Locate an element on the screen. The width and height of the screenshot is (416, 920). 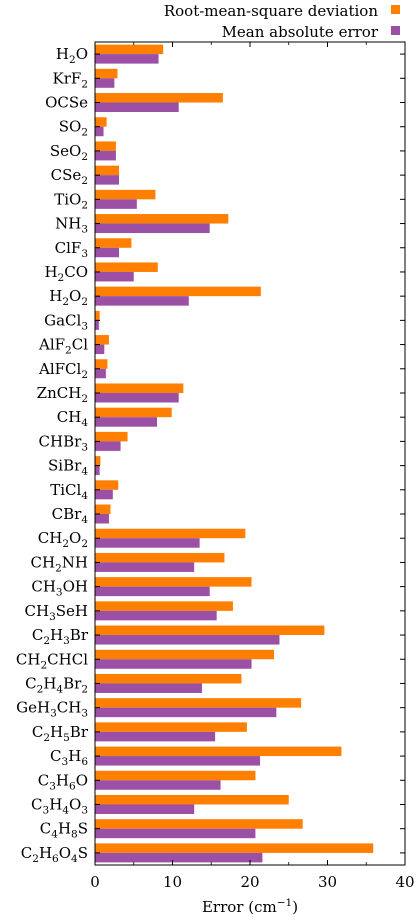
category-label-29: C3H6 is located at coordinates (69, 757).